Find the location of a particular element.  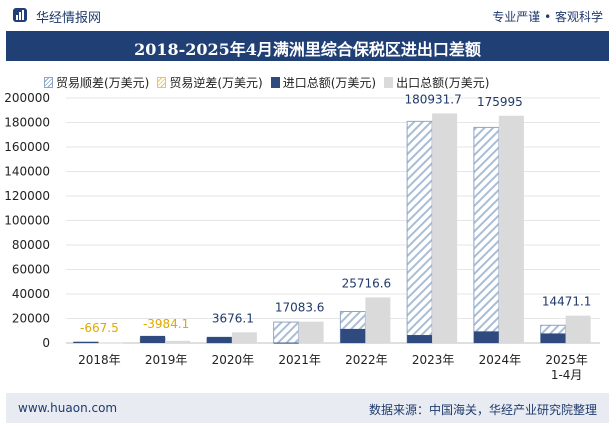

x-tick-label: 2025年 is located at coordinates (566, 360).